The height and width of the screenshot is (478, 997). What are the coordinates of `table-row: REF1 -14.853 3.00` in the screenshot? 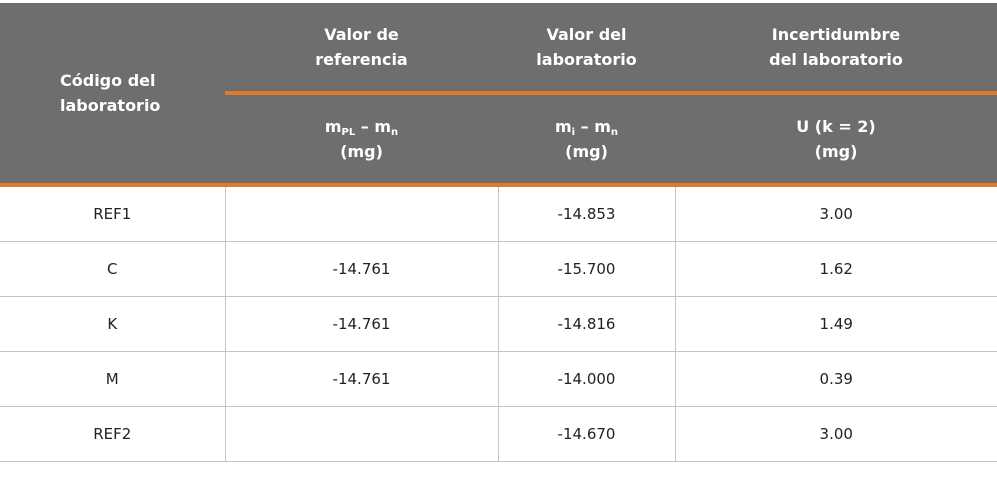 It's located at (498, 213).